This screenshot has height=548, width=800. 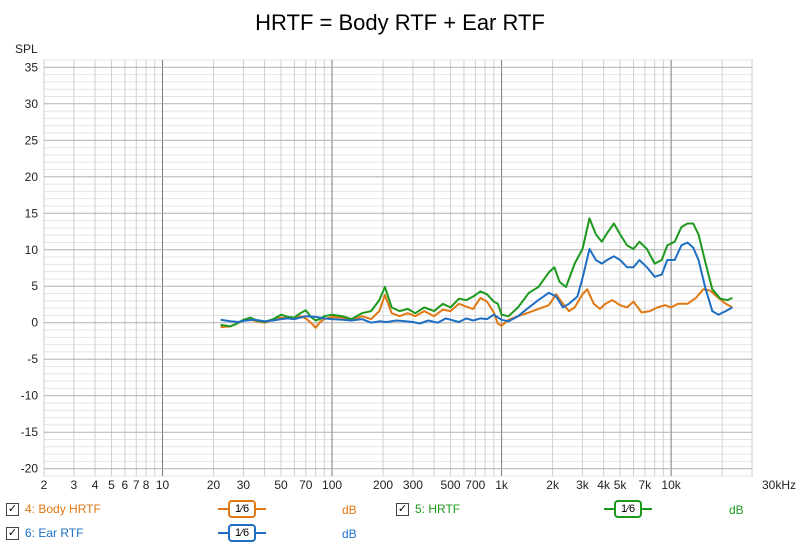 What do you see at coordinates (146, 485) in the screenshot?
I see `x-tick-label: 8` at bounding box center [146, 485].